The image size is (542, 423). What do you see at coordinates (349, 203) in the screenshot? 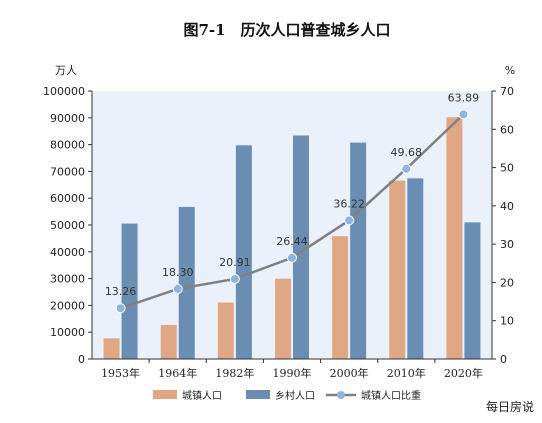
I see `ratio-data-label: 36.22` at bounding box center [349, 203].